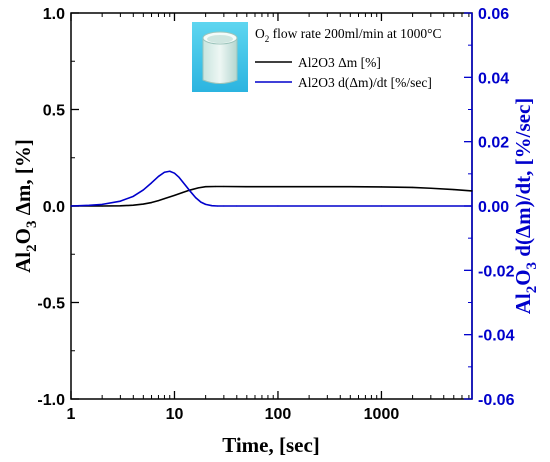  What do you see at coordinates (382, 414) in the screenshot?
I see `x-tick-label: 1000` at bounding box center [382, 414].